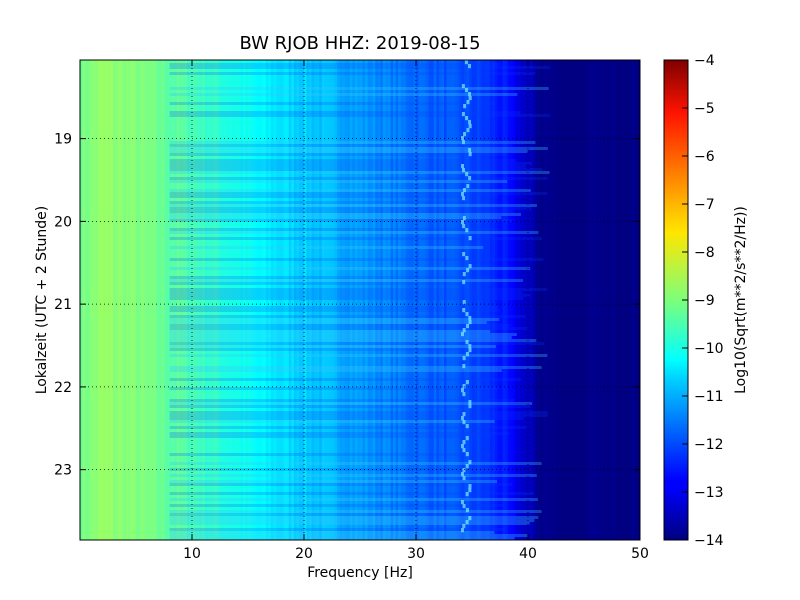 The image size is (800, 600). What do you see at coordinates (42, 300) in the screenshot?
I see `y-axis-label: Lokalzeit (UTC + 2 Stunde)` at bounding box center [42, 300].